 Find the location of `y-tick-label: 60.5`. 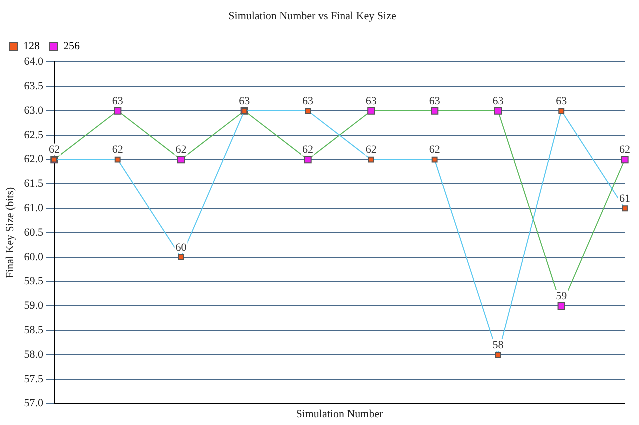

y-tick-label: 60.5 is located at coordinates (34, 232).